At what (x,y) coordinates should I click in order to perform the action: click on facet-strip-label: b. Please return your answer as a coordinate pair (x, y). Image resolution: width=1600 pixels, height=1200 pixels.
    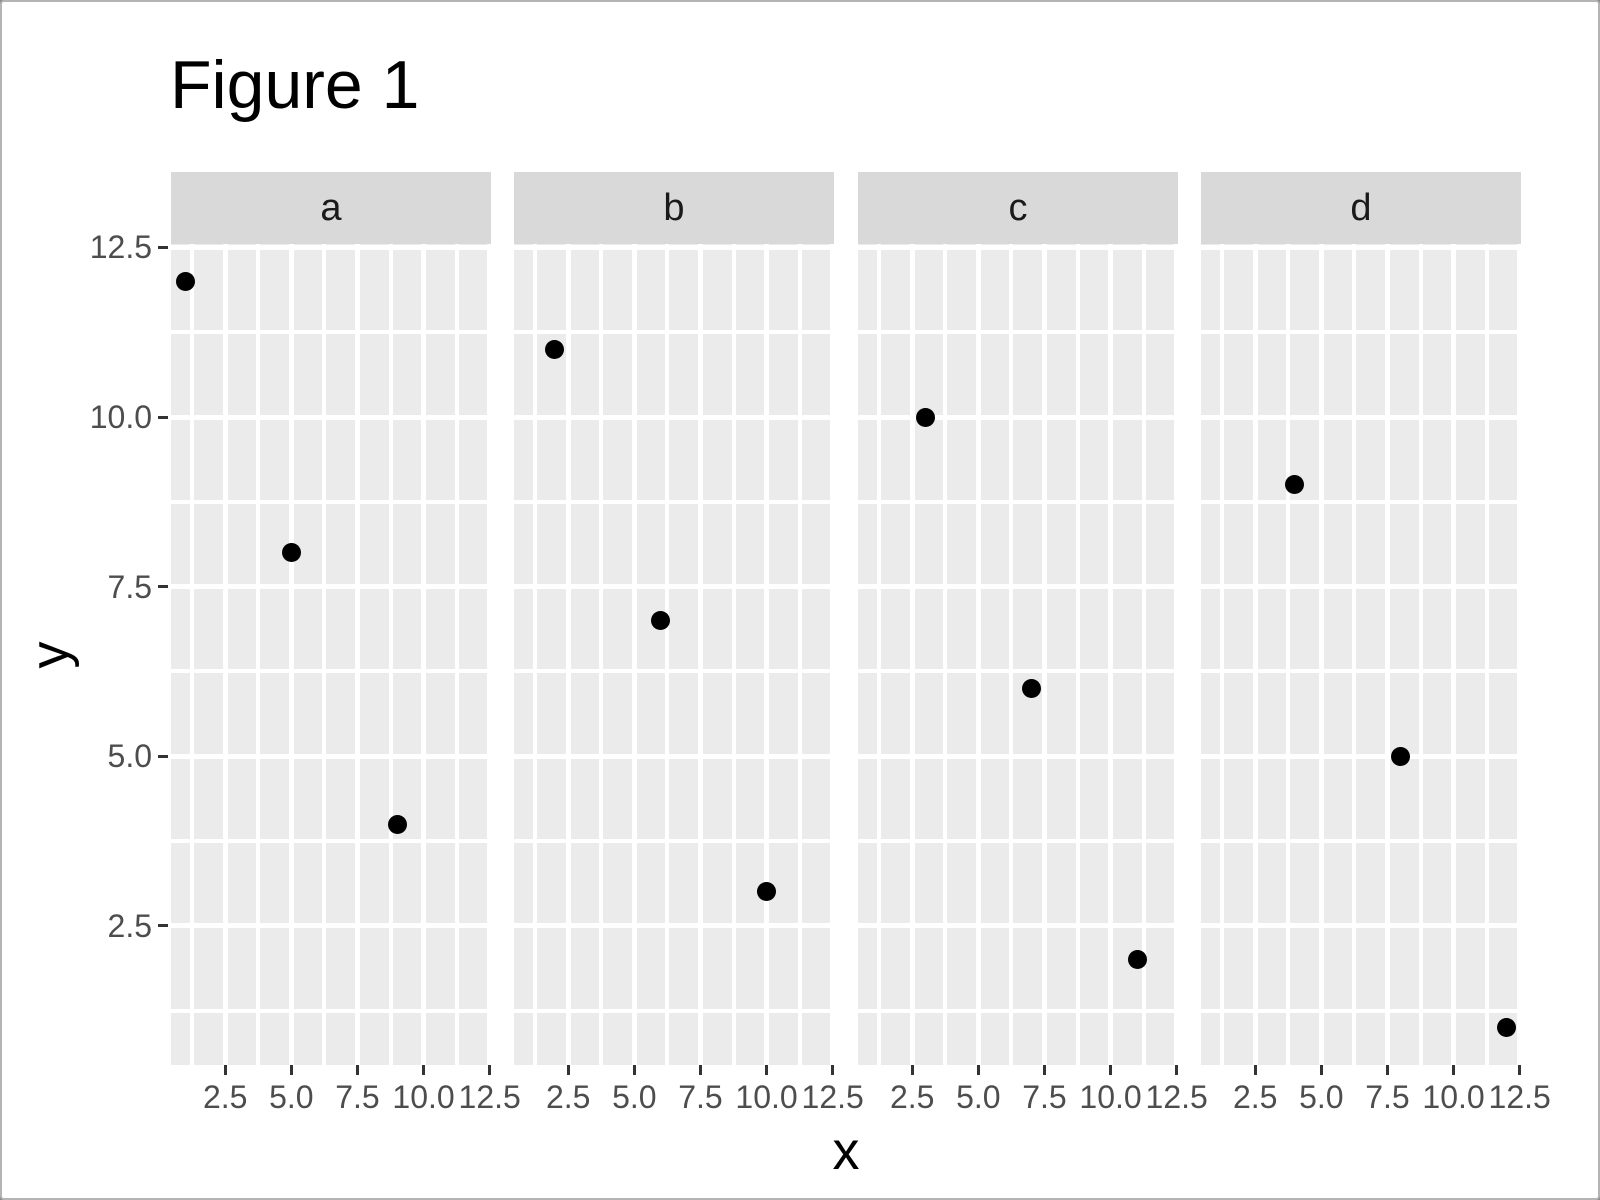
    Looking at the image, I should click on (674, 207).